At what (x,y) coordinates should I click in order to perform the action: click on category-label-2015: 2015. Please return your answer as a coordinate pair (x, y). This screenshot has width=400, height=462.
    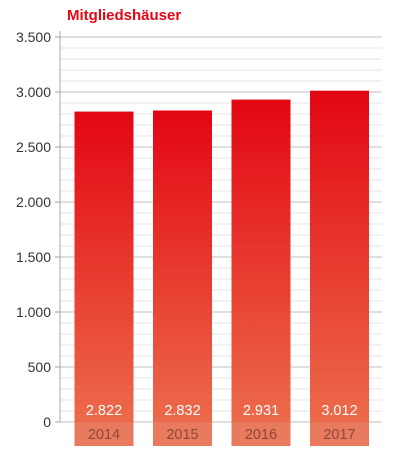
    Looking at the image, I should click on (182, 435).